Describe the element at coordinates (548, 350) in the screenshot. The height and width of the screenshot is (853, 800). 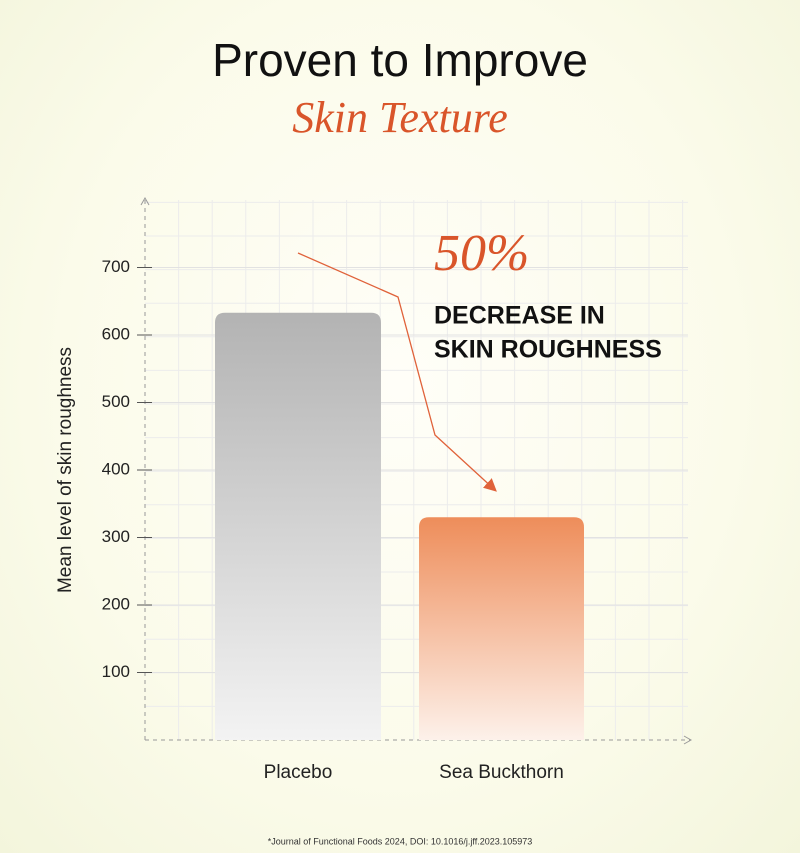
I see `annotation-text: SKIN ROUGHNESS` at that location.